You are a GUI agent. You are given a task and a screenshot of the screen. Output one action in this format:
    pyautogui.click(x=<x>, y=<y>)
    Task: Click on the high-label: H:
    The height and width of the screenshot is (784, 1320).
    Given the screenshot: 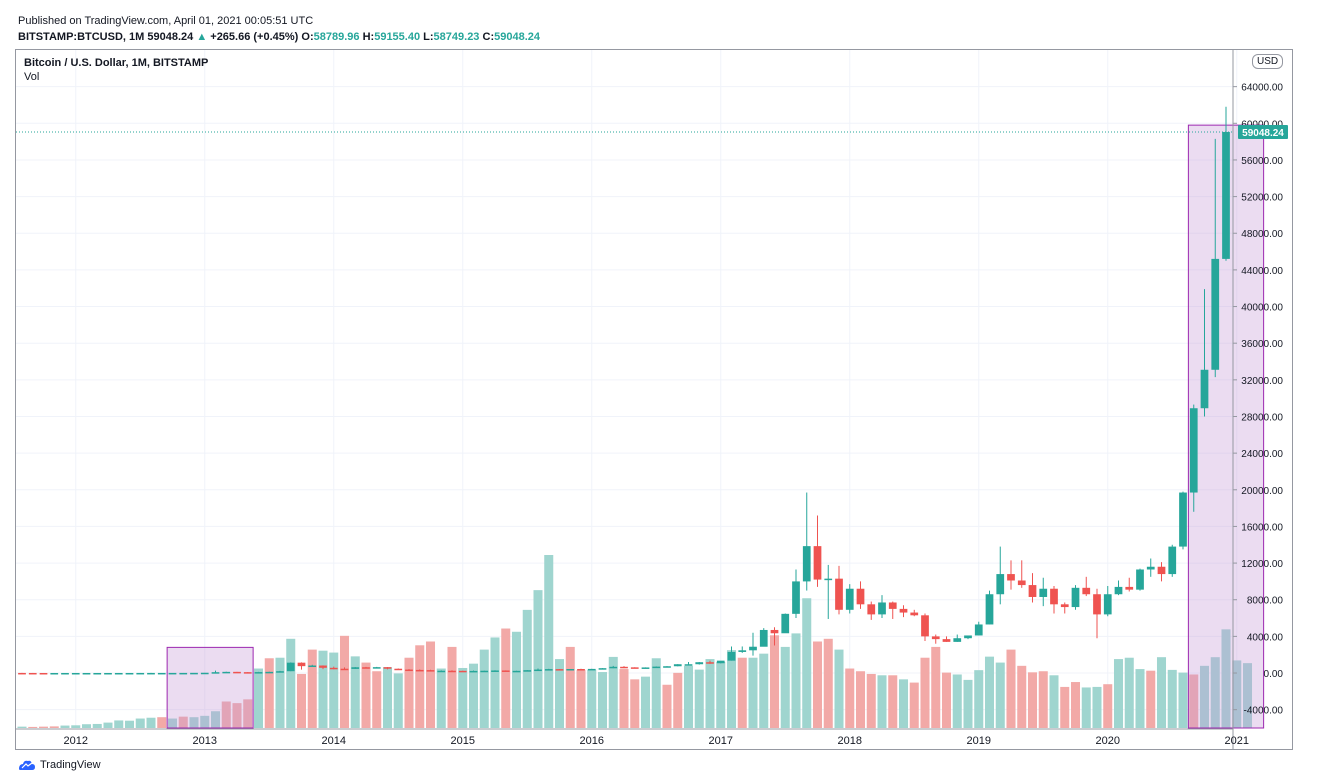 What is the action you would take?
    pyautogui.click(x=368, y=37)
    